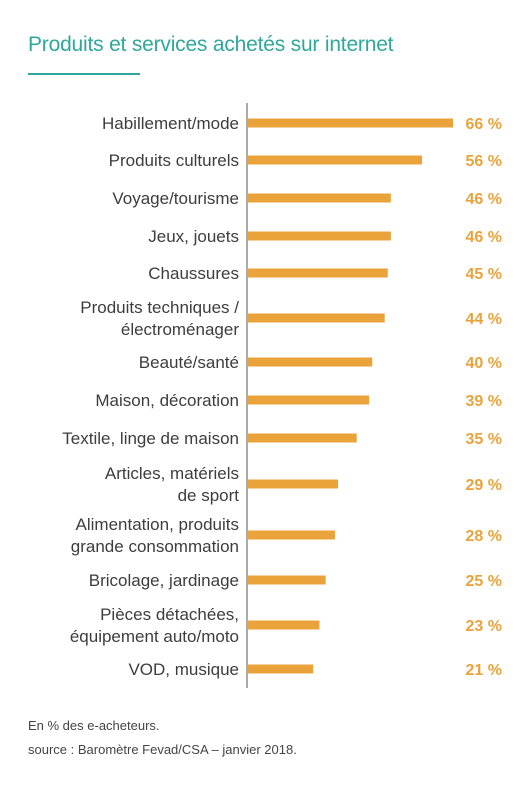 The height and width of the screenshot is (790, 524). Describe the element at coordinates (94, 725) in the screenshot. I see `footnote: En % des e-acheteurs.` at that location.